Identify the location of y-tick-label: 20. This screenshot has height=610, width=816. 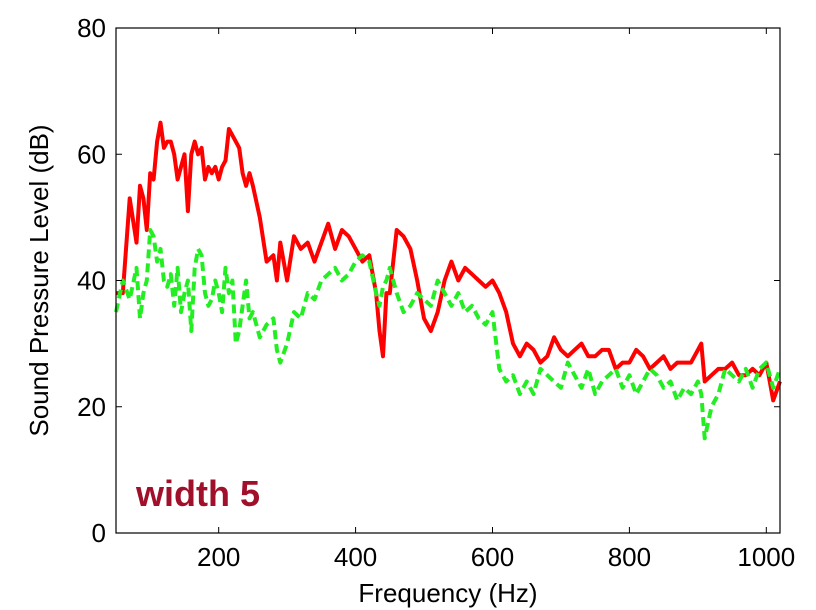
(91, 407).